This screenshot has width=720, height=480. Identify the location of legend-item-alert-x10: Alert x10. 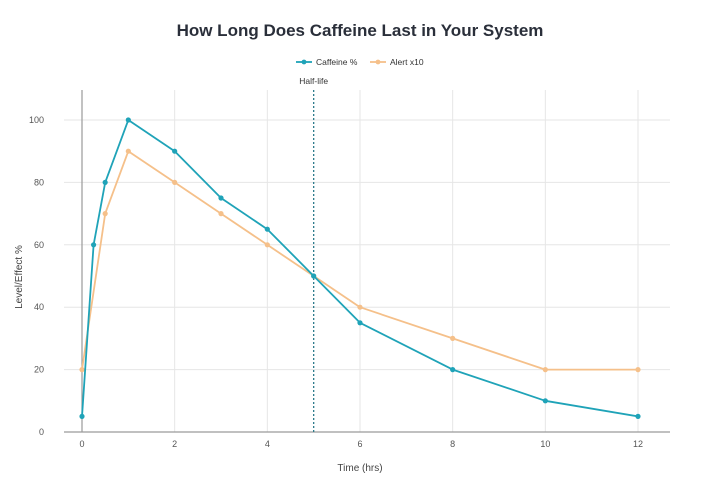
(397, 62).